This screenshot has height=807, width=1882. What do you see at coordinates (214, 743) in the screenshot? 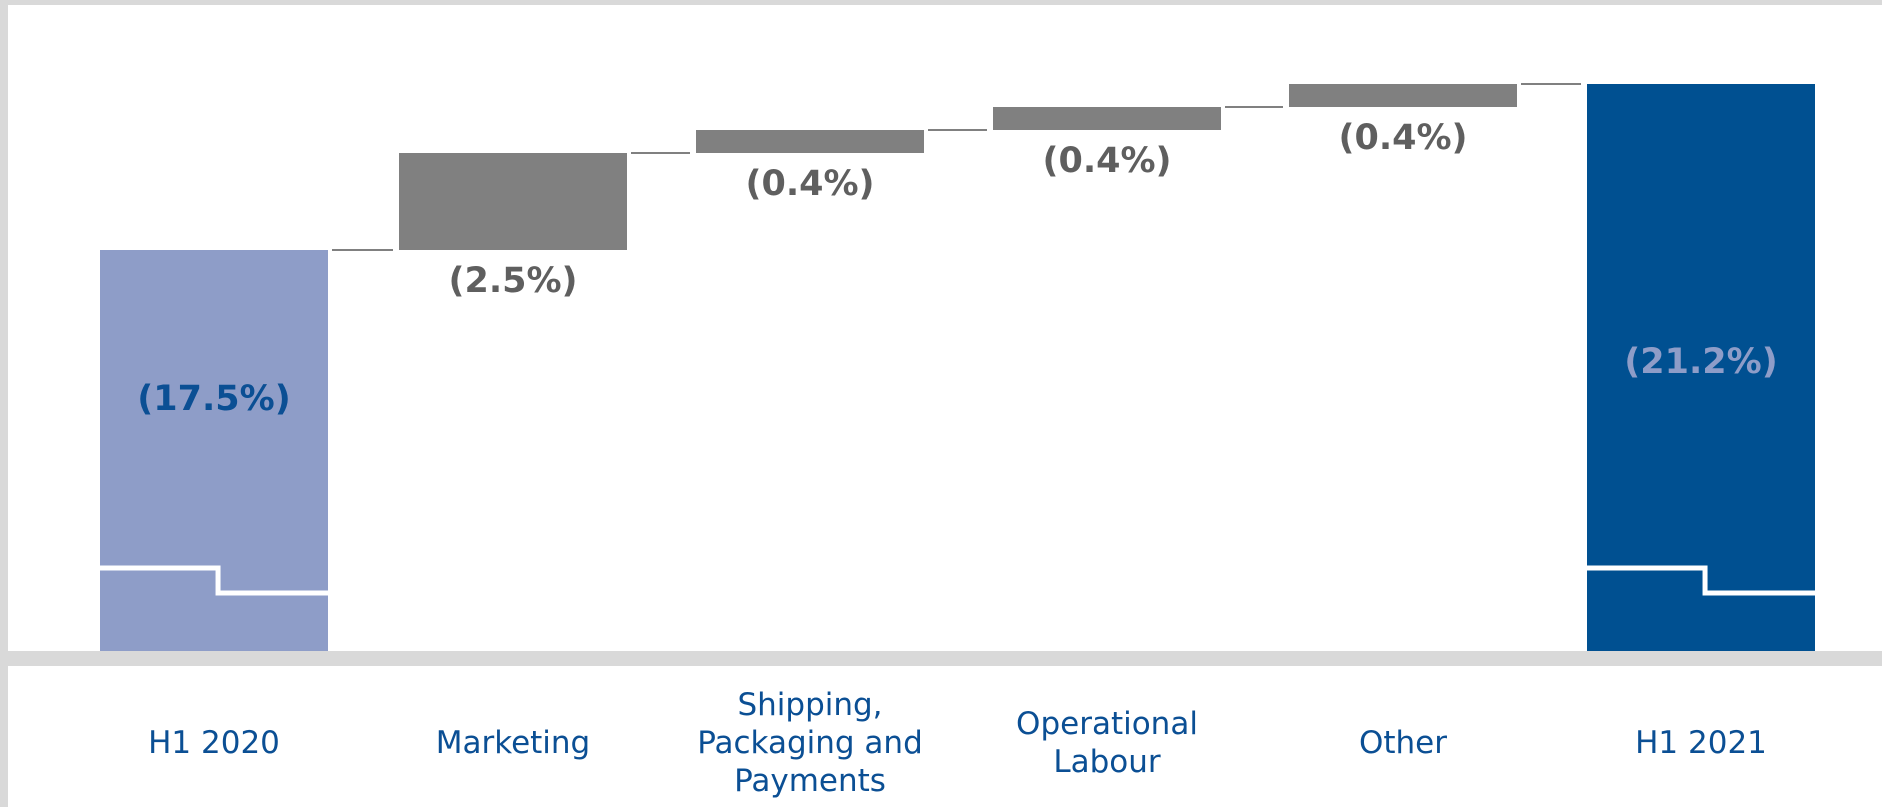
I see `category-label: H1 2020` at bounding box center [214, 743].